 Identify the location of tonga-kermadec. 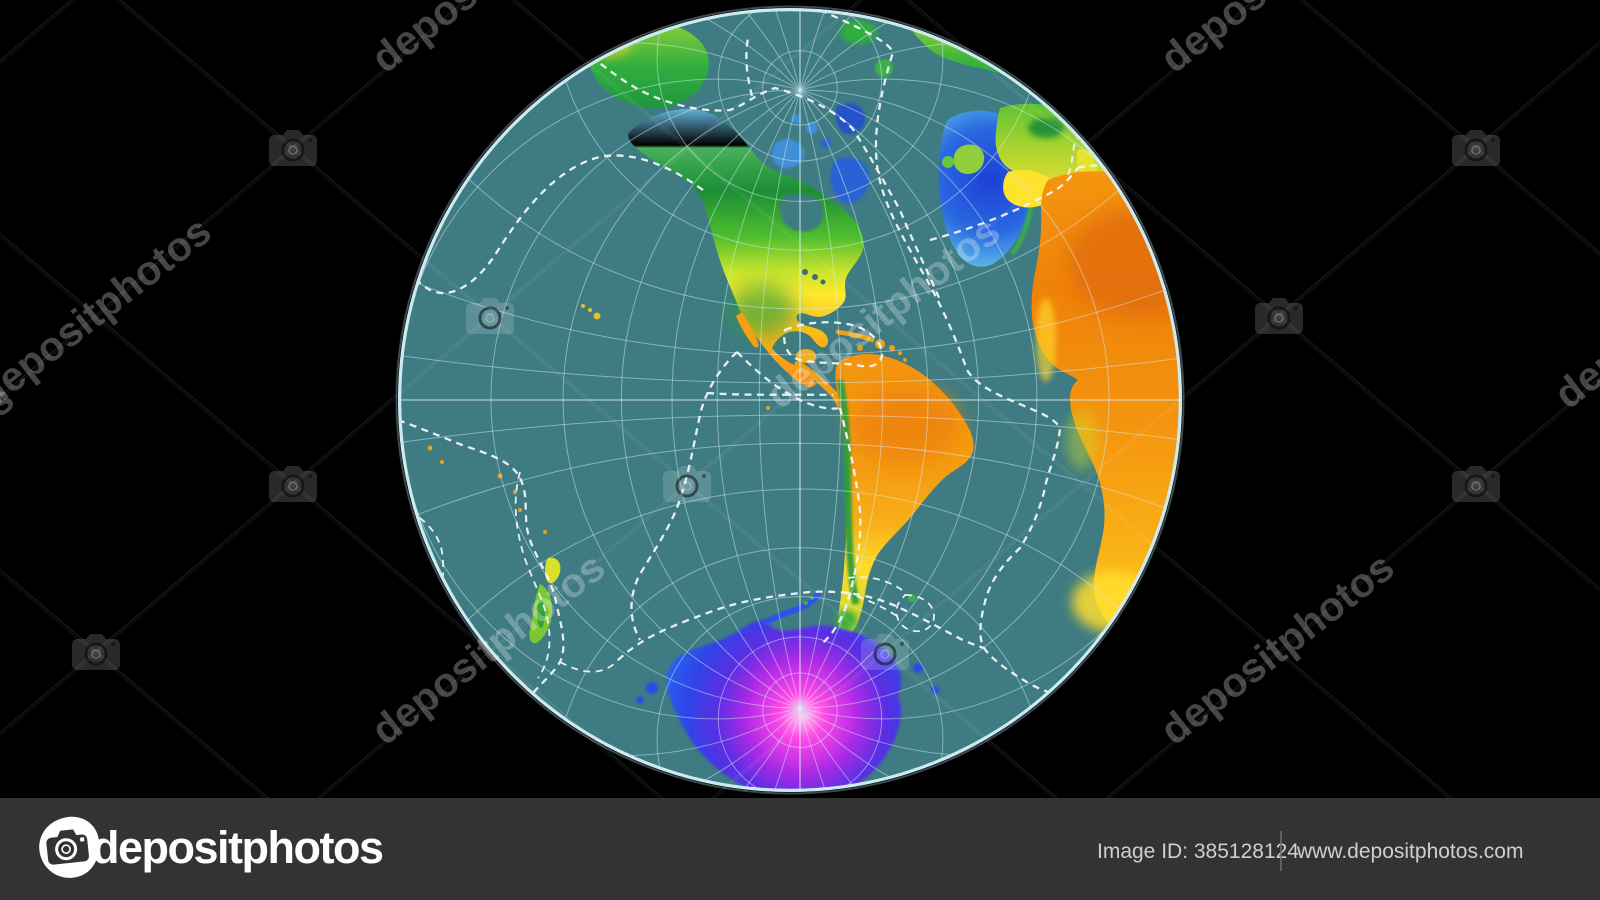
(481, 559).